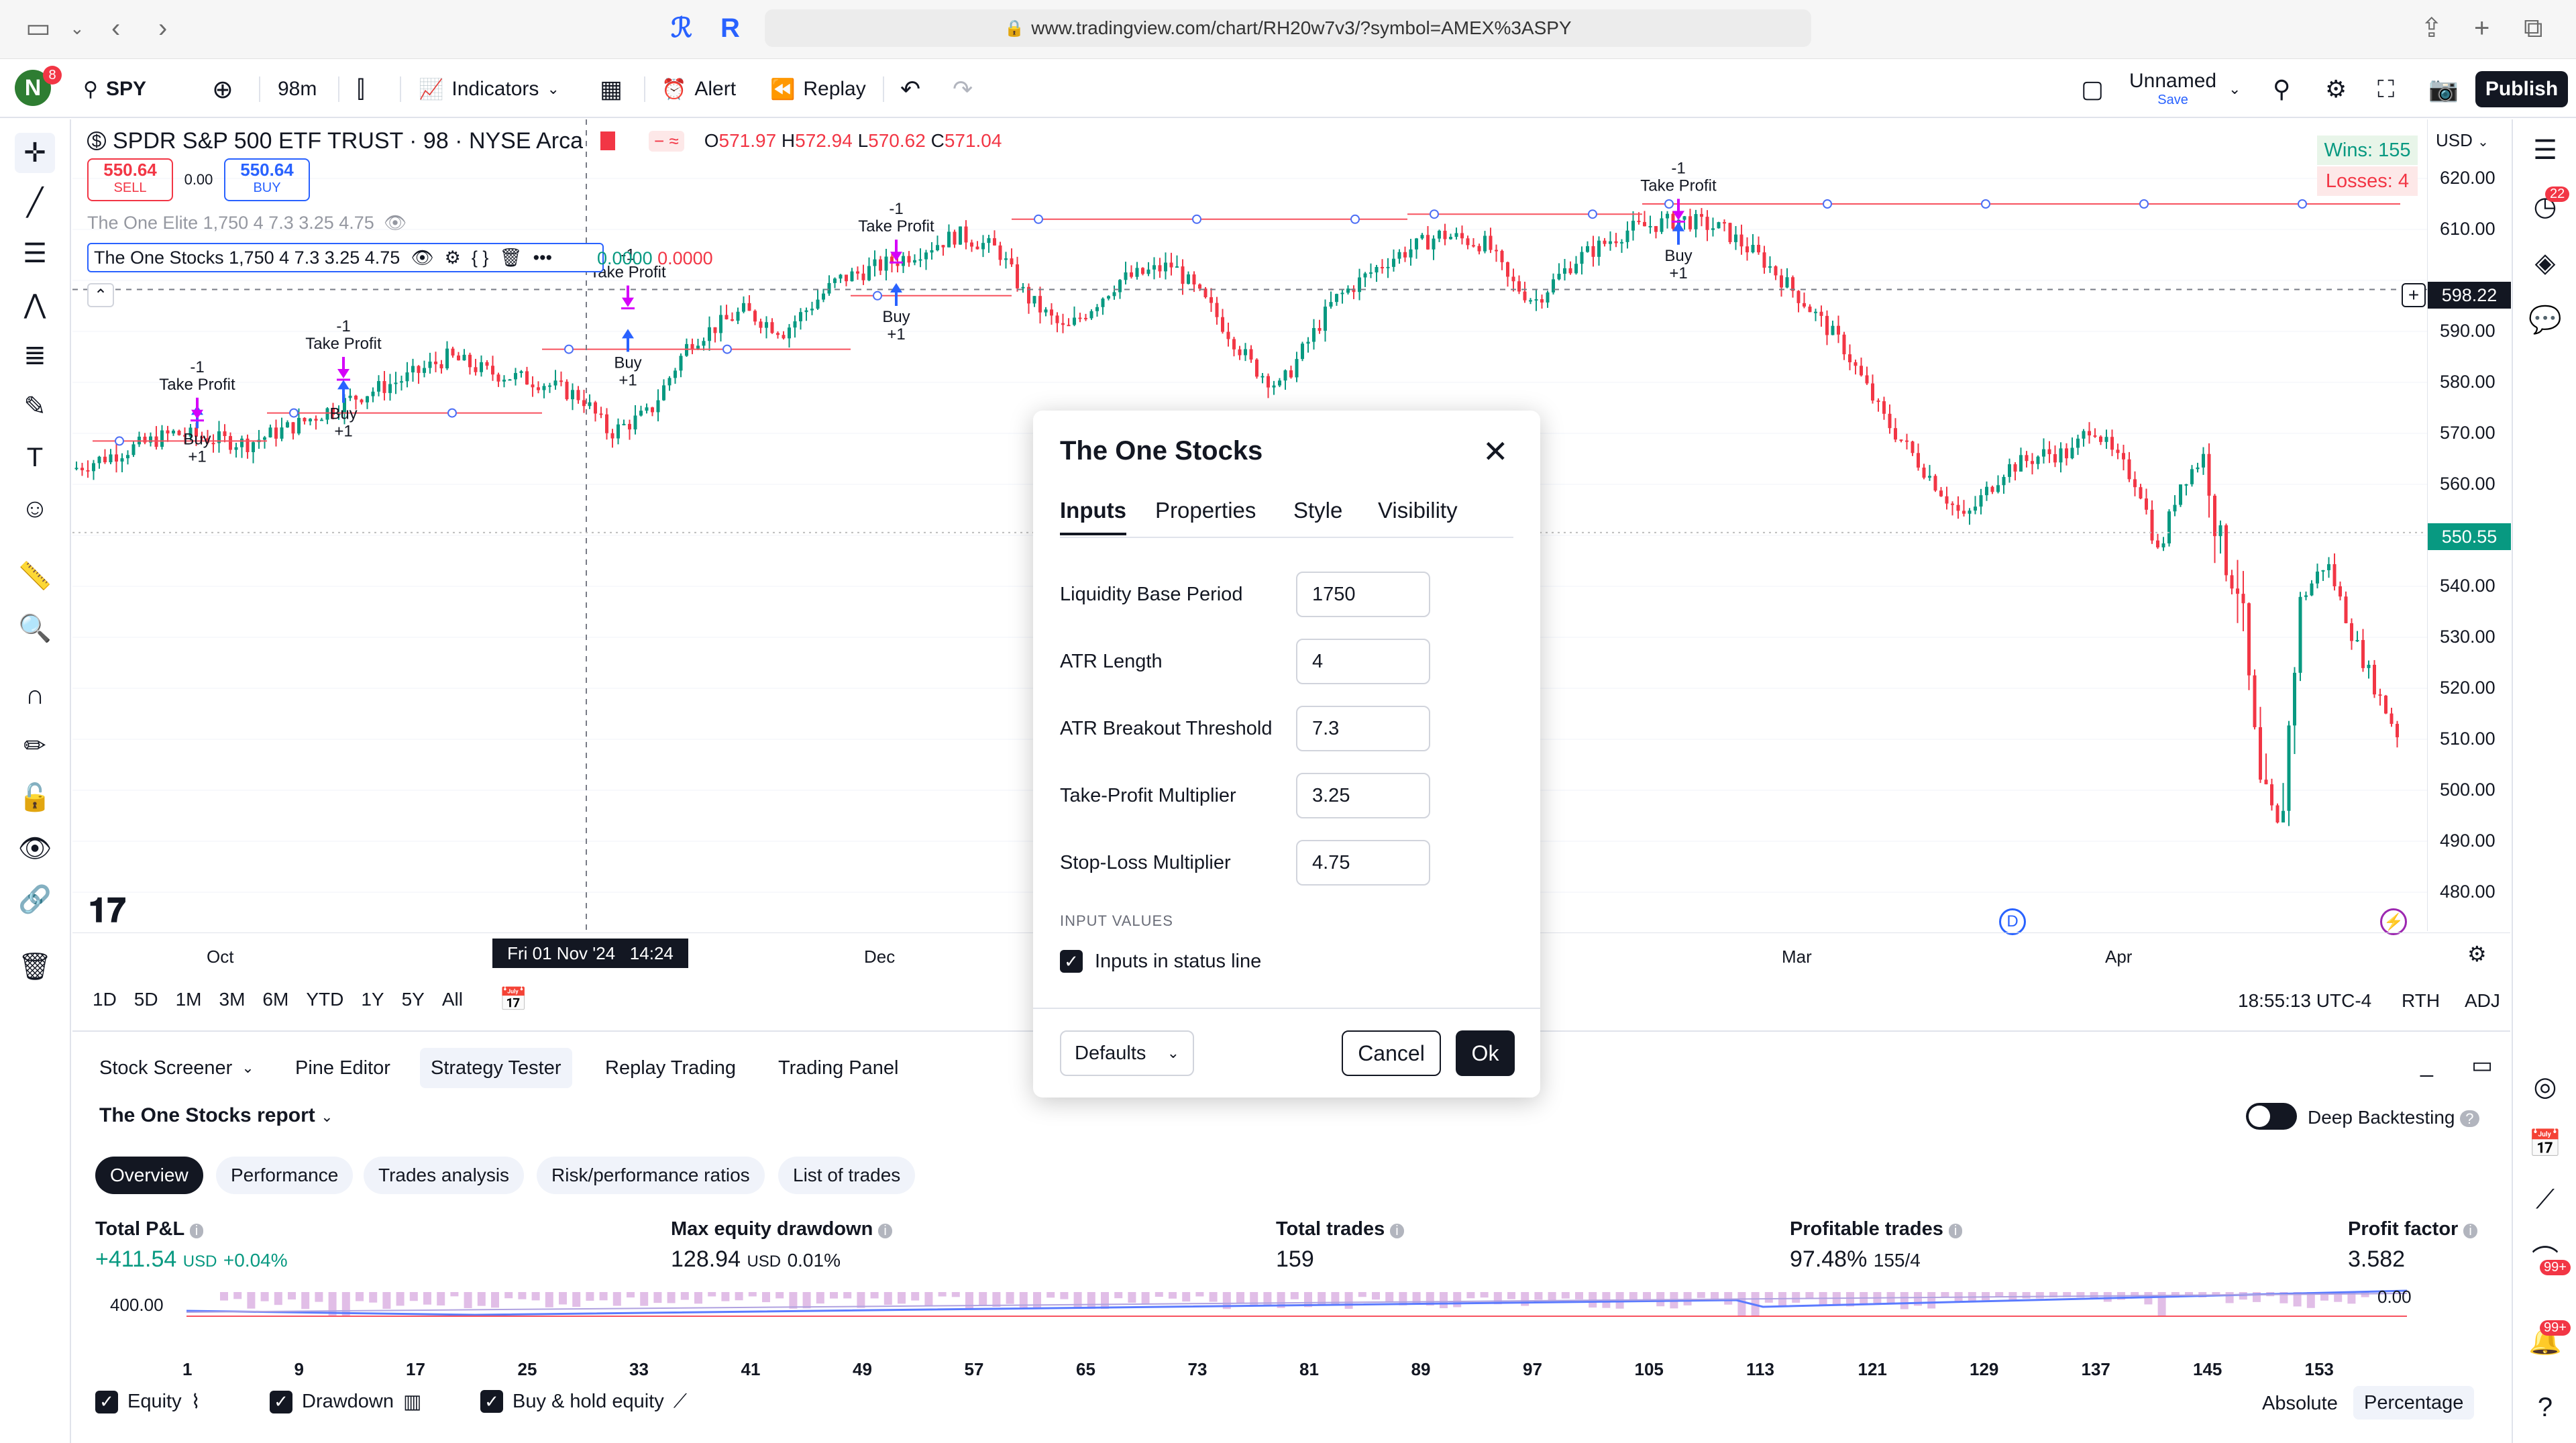  What do you see at coordinates (2469, 1118) in the screenshot?
I see `help-icon: ?` at bounding box center [2469, 1118].